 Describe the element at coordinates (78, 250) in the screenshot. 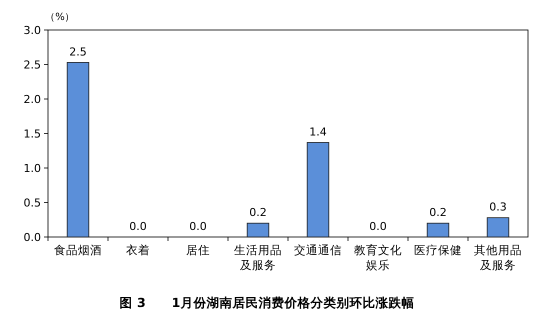

I see `x-tick-label: 食品烟酒` at that location.